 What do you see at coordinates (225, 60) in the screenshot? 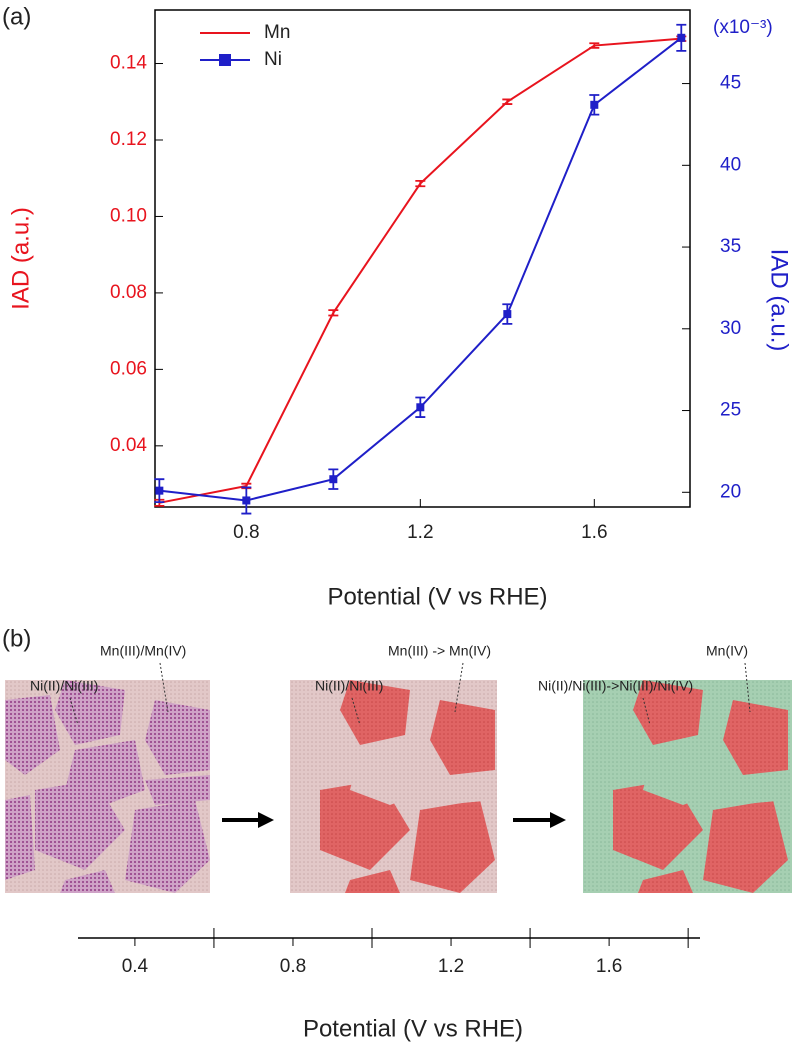
I see `legend-marker` at bounding box center [225, 60].